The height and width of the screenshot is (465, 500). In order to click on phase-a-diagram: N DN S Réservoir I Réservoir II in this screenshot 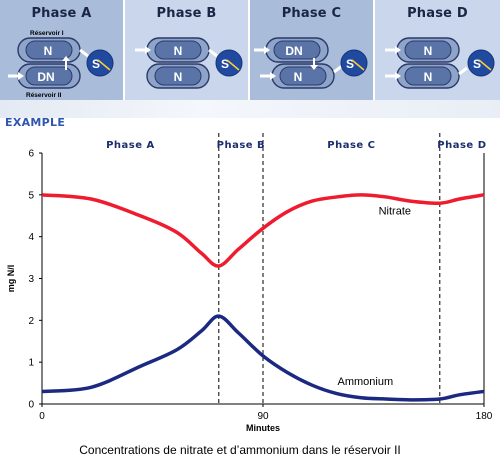, I will do `click(61, 64)`.